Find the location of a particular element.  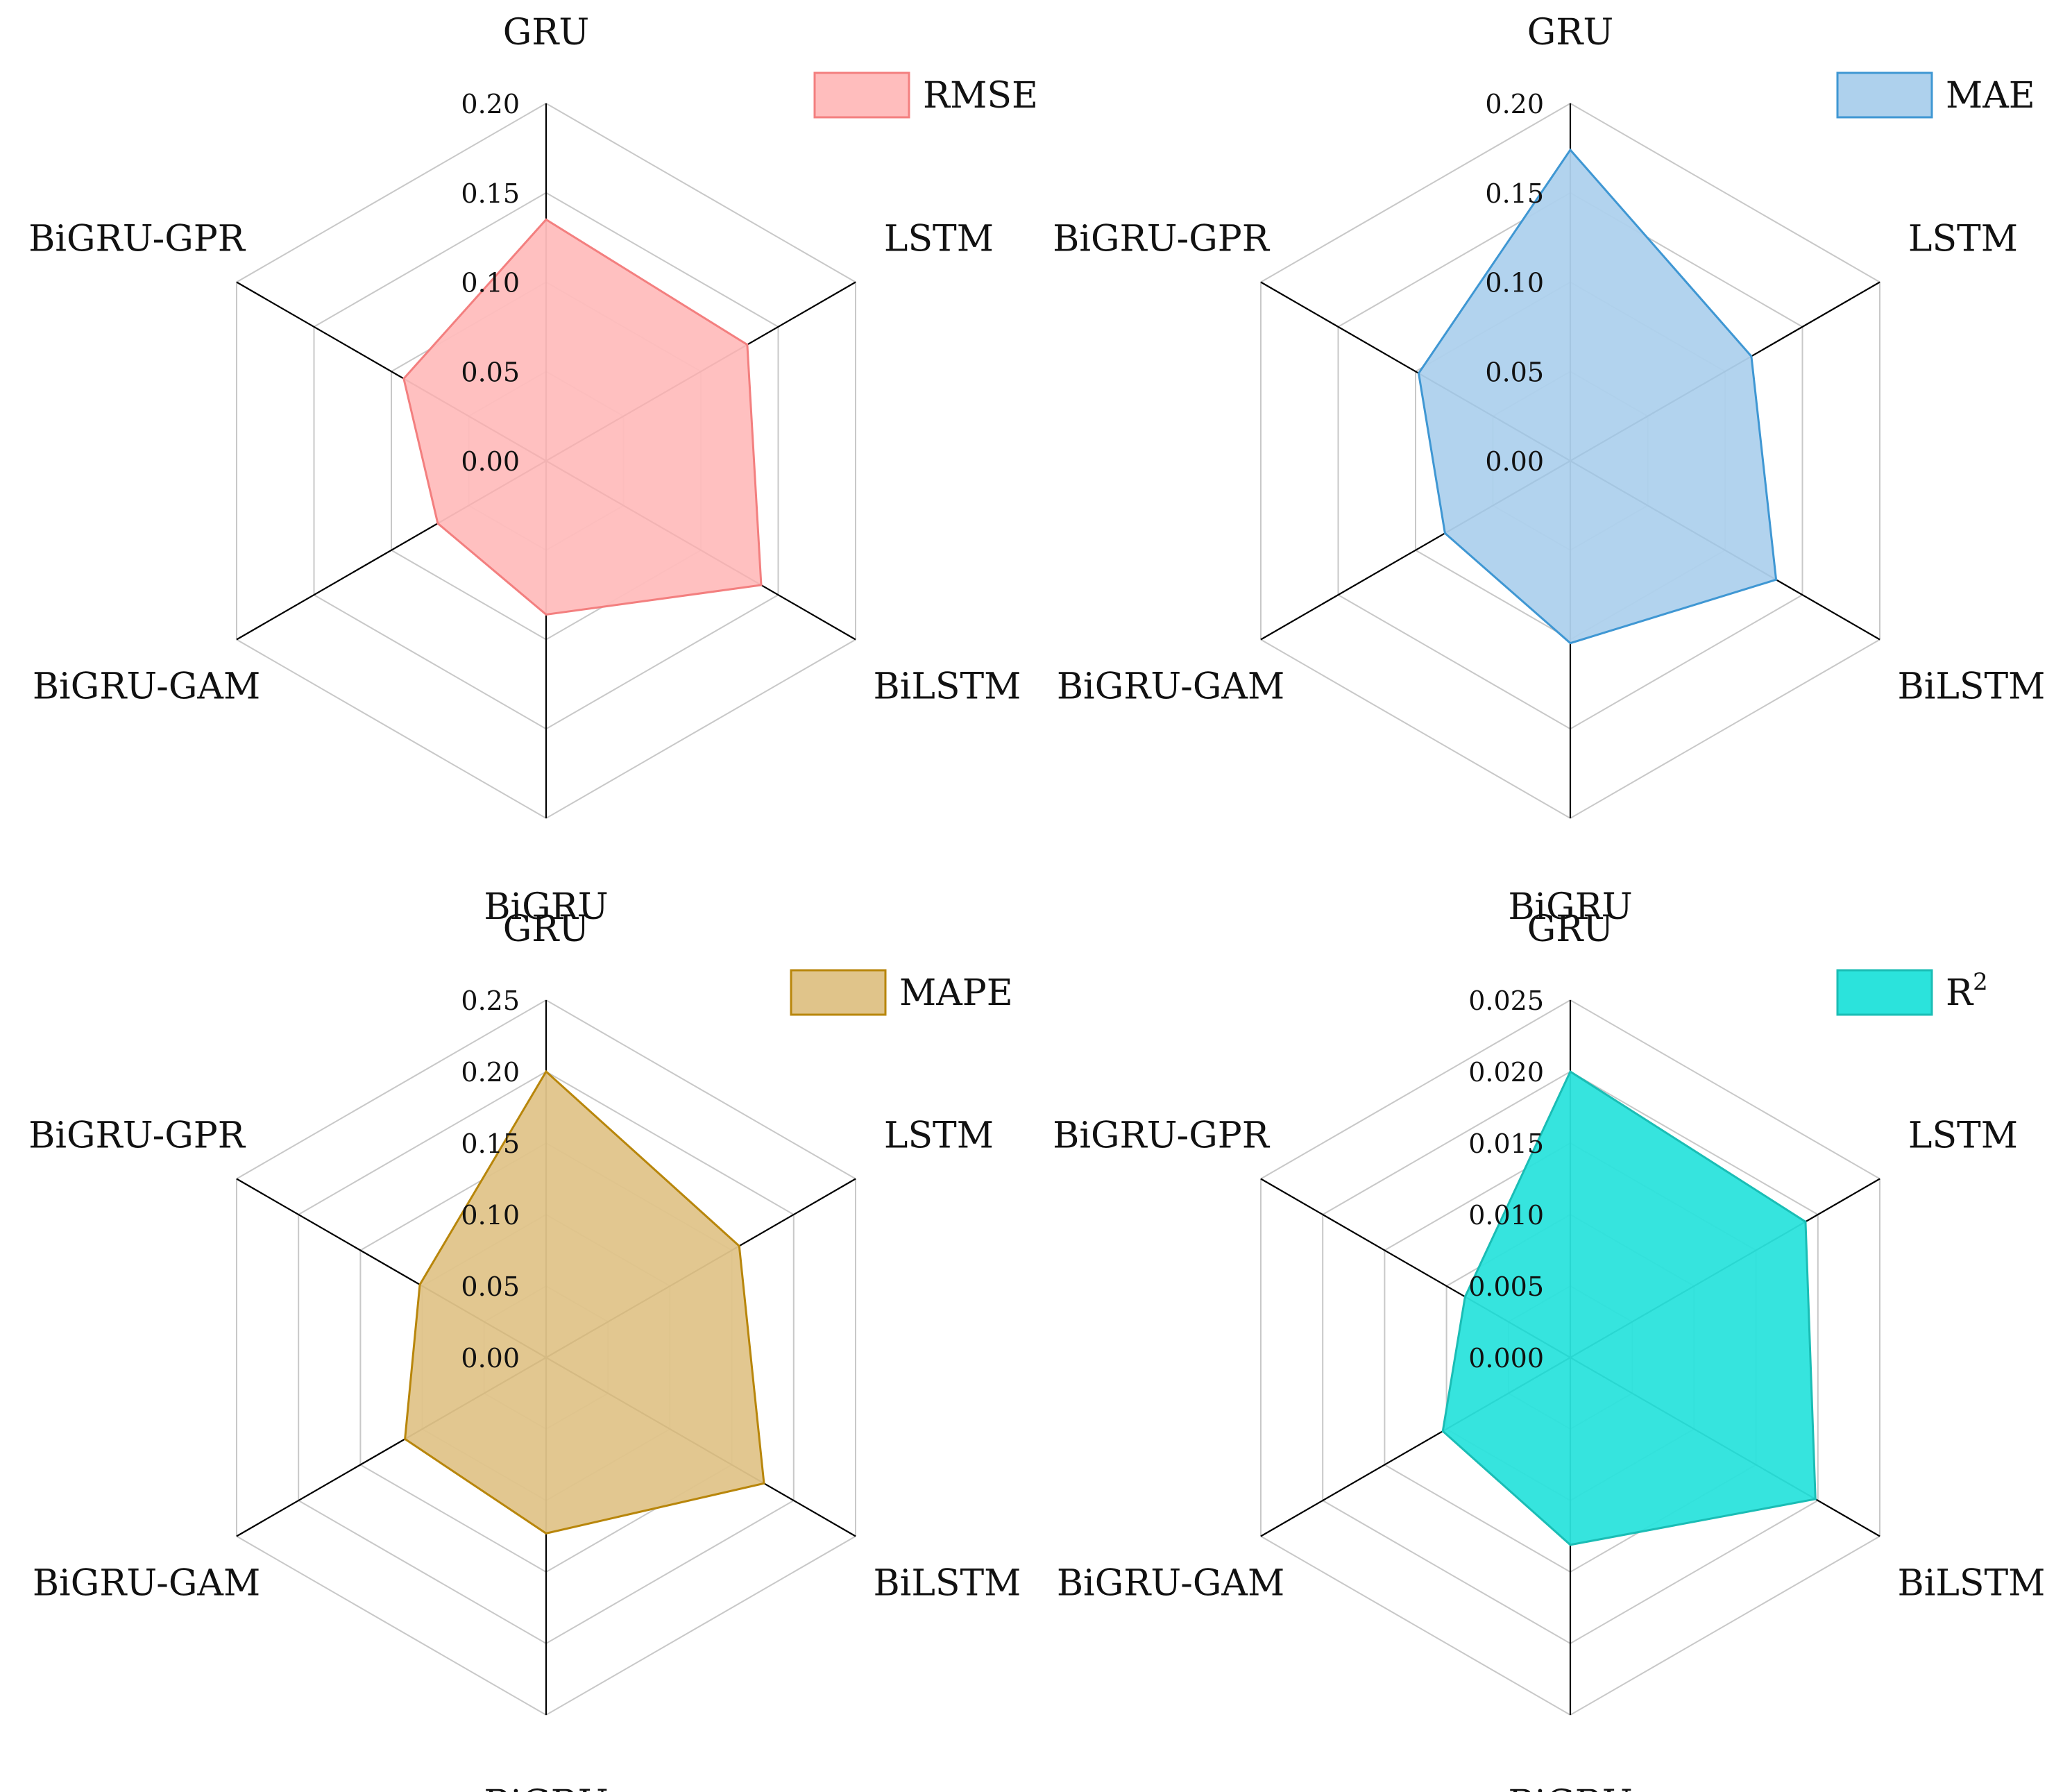

legend-label: R2 is located at coordinates (1967, 991).